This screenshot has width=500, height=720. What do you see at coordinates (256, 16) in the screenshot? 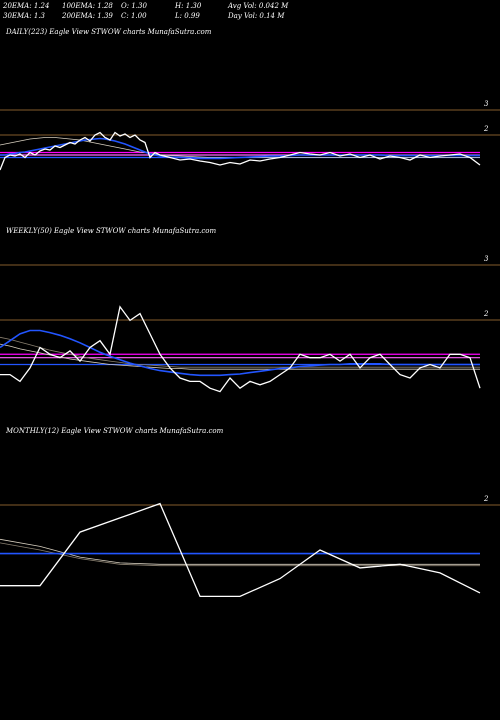
I see `day-vol-label: Day Vol: 0.14 M` at bounding box center [256, 16].